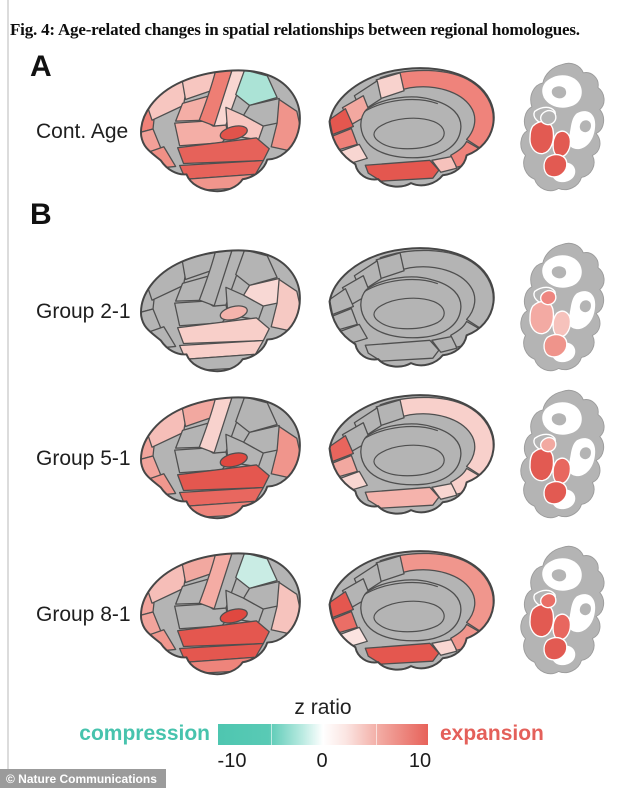 The image size is (634, 788). What do you see at coordinates (492, 733) in the screenshot?
I see `expansion-label: expansion` at bounding box center [492, 733].